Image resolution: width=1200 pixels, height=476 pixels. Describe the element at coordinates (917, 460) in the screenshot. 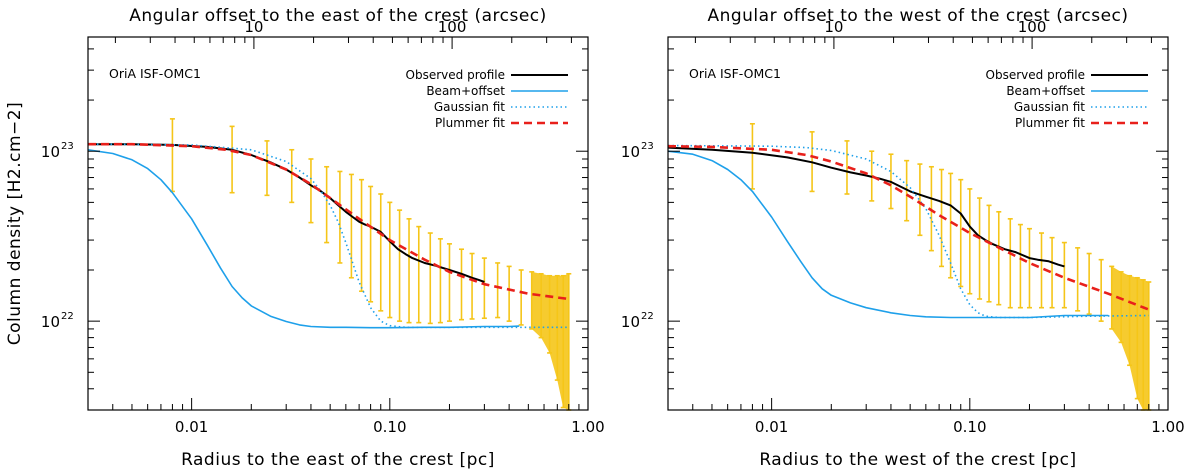

I see `x-axis-title: Radius to the west of the crest [pc]` at that location.